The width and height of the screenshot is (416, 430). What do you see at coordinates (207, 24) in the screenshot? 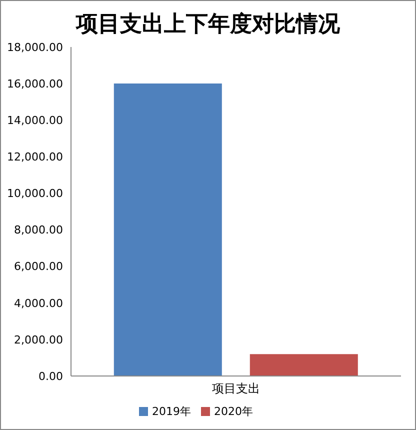
I see `chart-title: 项目支出上下年度对比情况` at bounding box center [207, 24].